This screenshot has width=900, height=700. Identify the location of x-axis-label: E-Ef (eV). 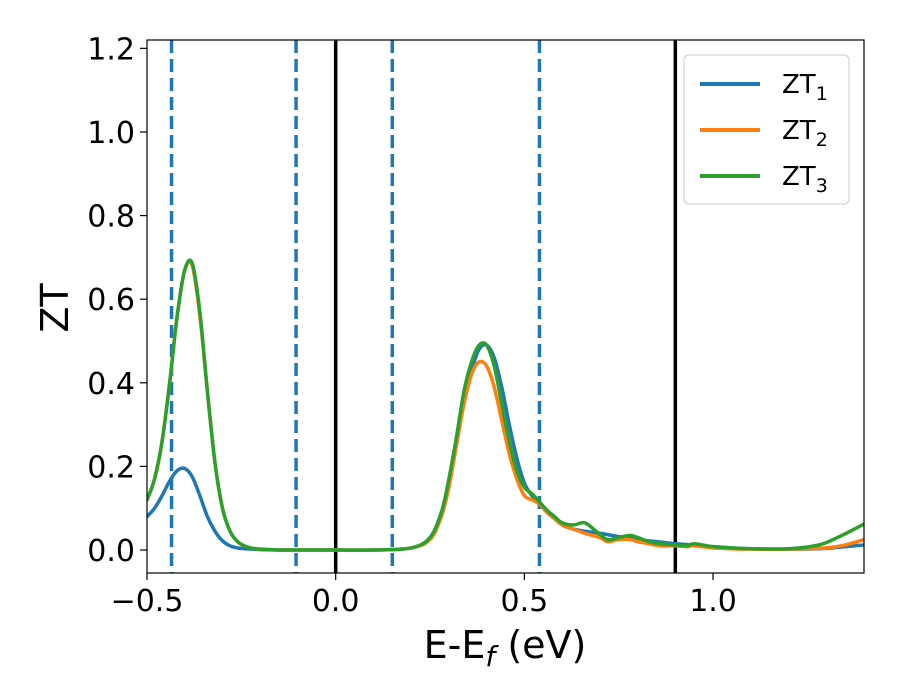
(505, 648).